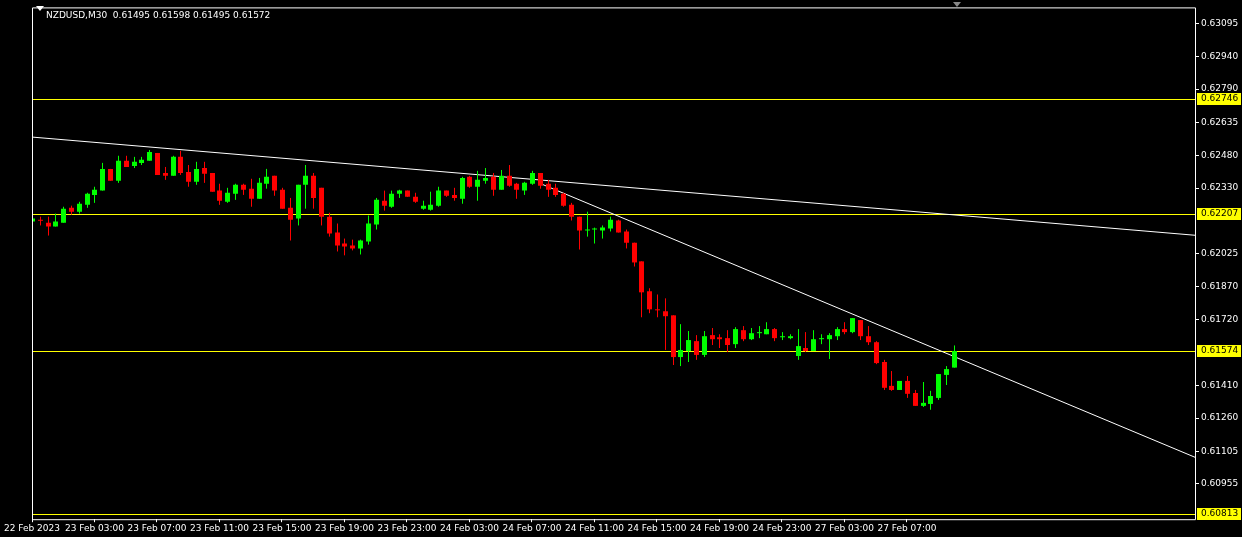 This screenshot has width=1242, height=537. Describe the element at coordinates (1220, 22) in the screenshot. I see `y-tick-label: 0.63095` at that location.